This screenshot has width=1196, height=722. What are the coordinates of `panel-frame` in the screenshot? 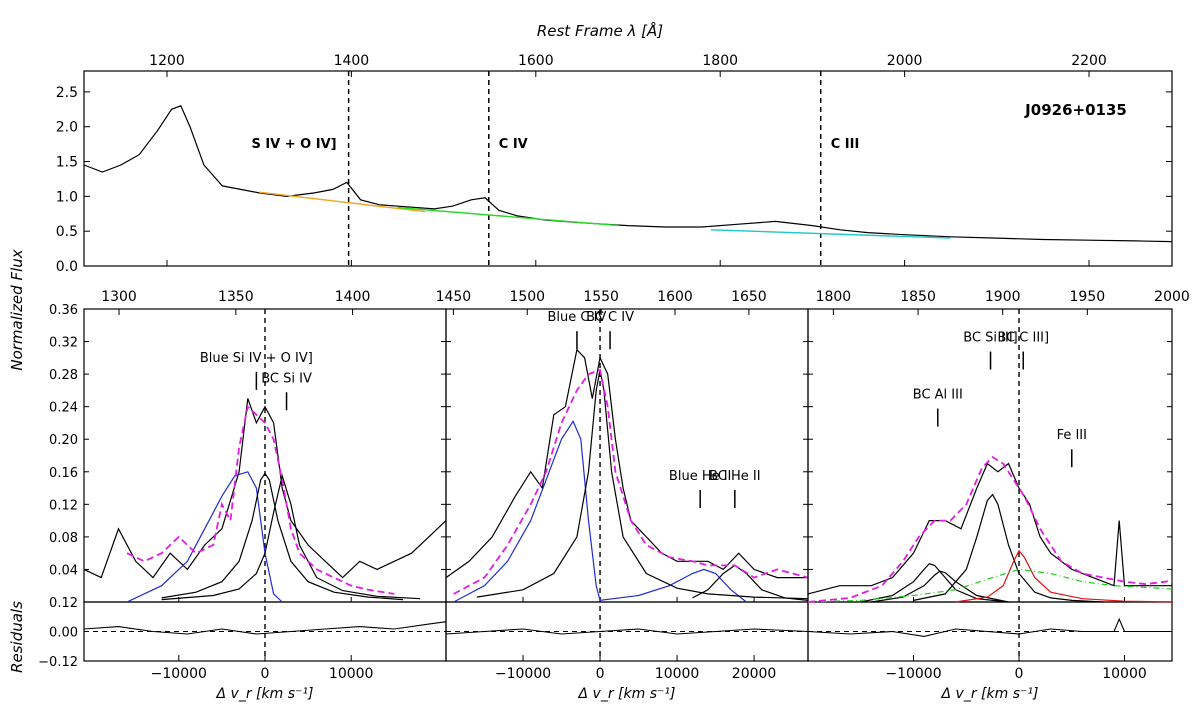 It's located at (627, 455).